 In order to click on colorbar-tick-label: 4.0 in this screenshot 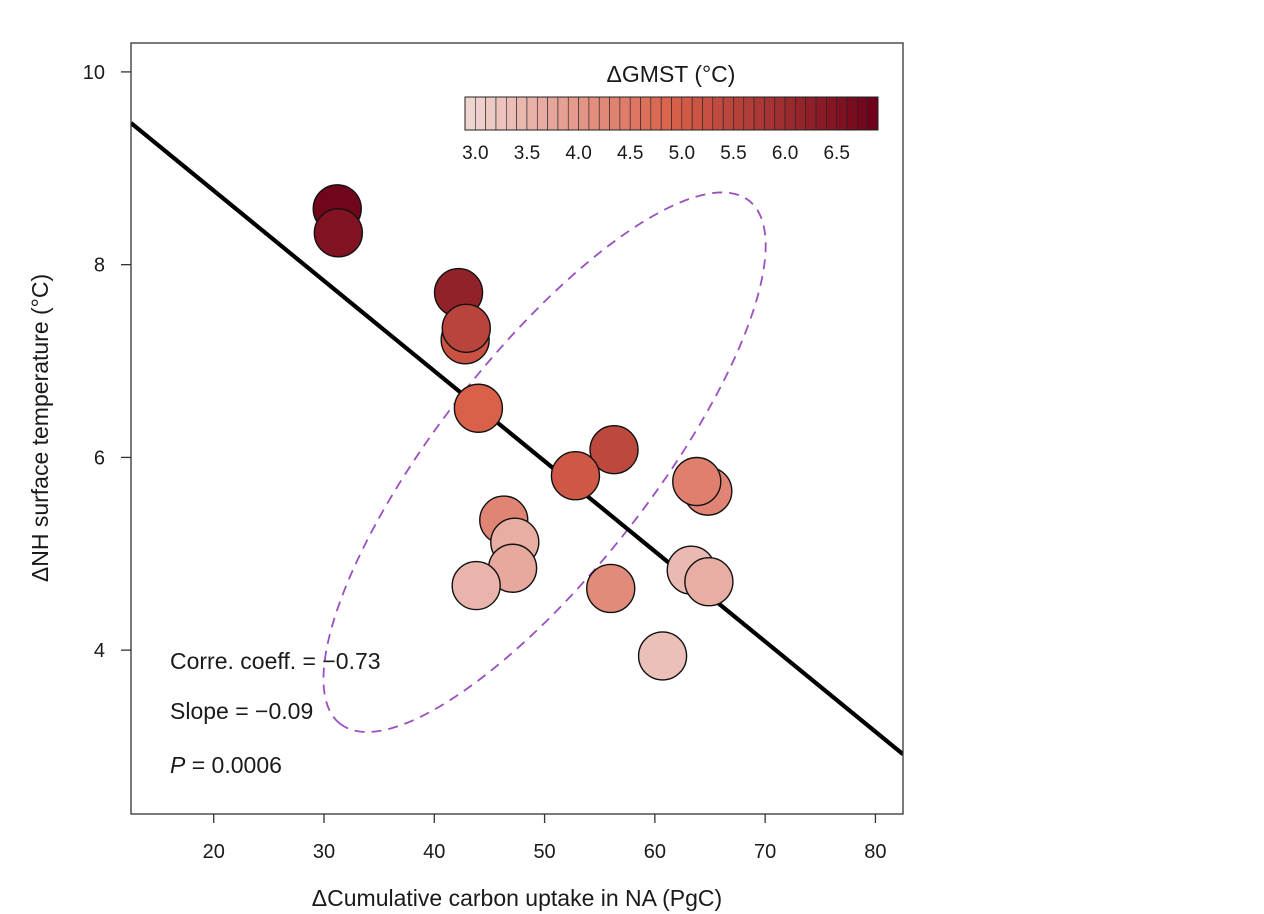, I will do `click(578, 153)`.